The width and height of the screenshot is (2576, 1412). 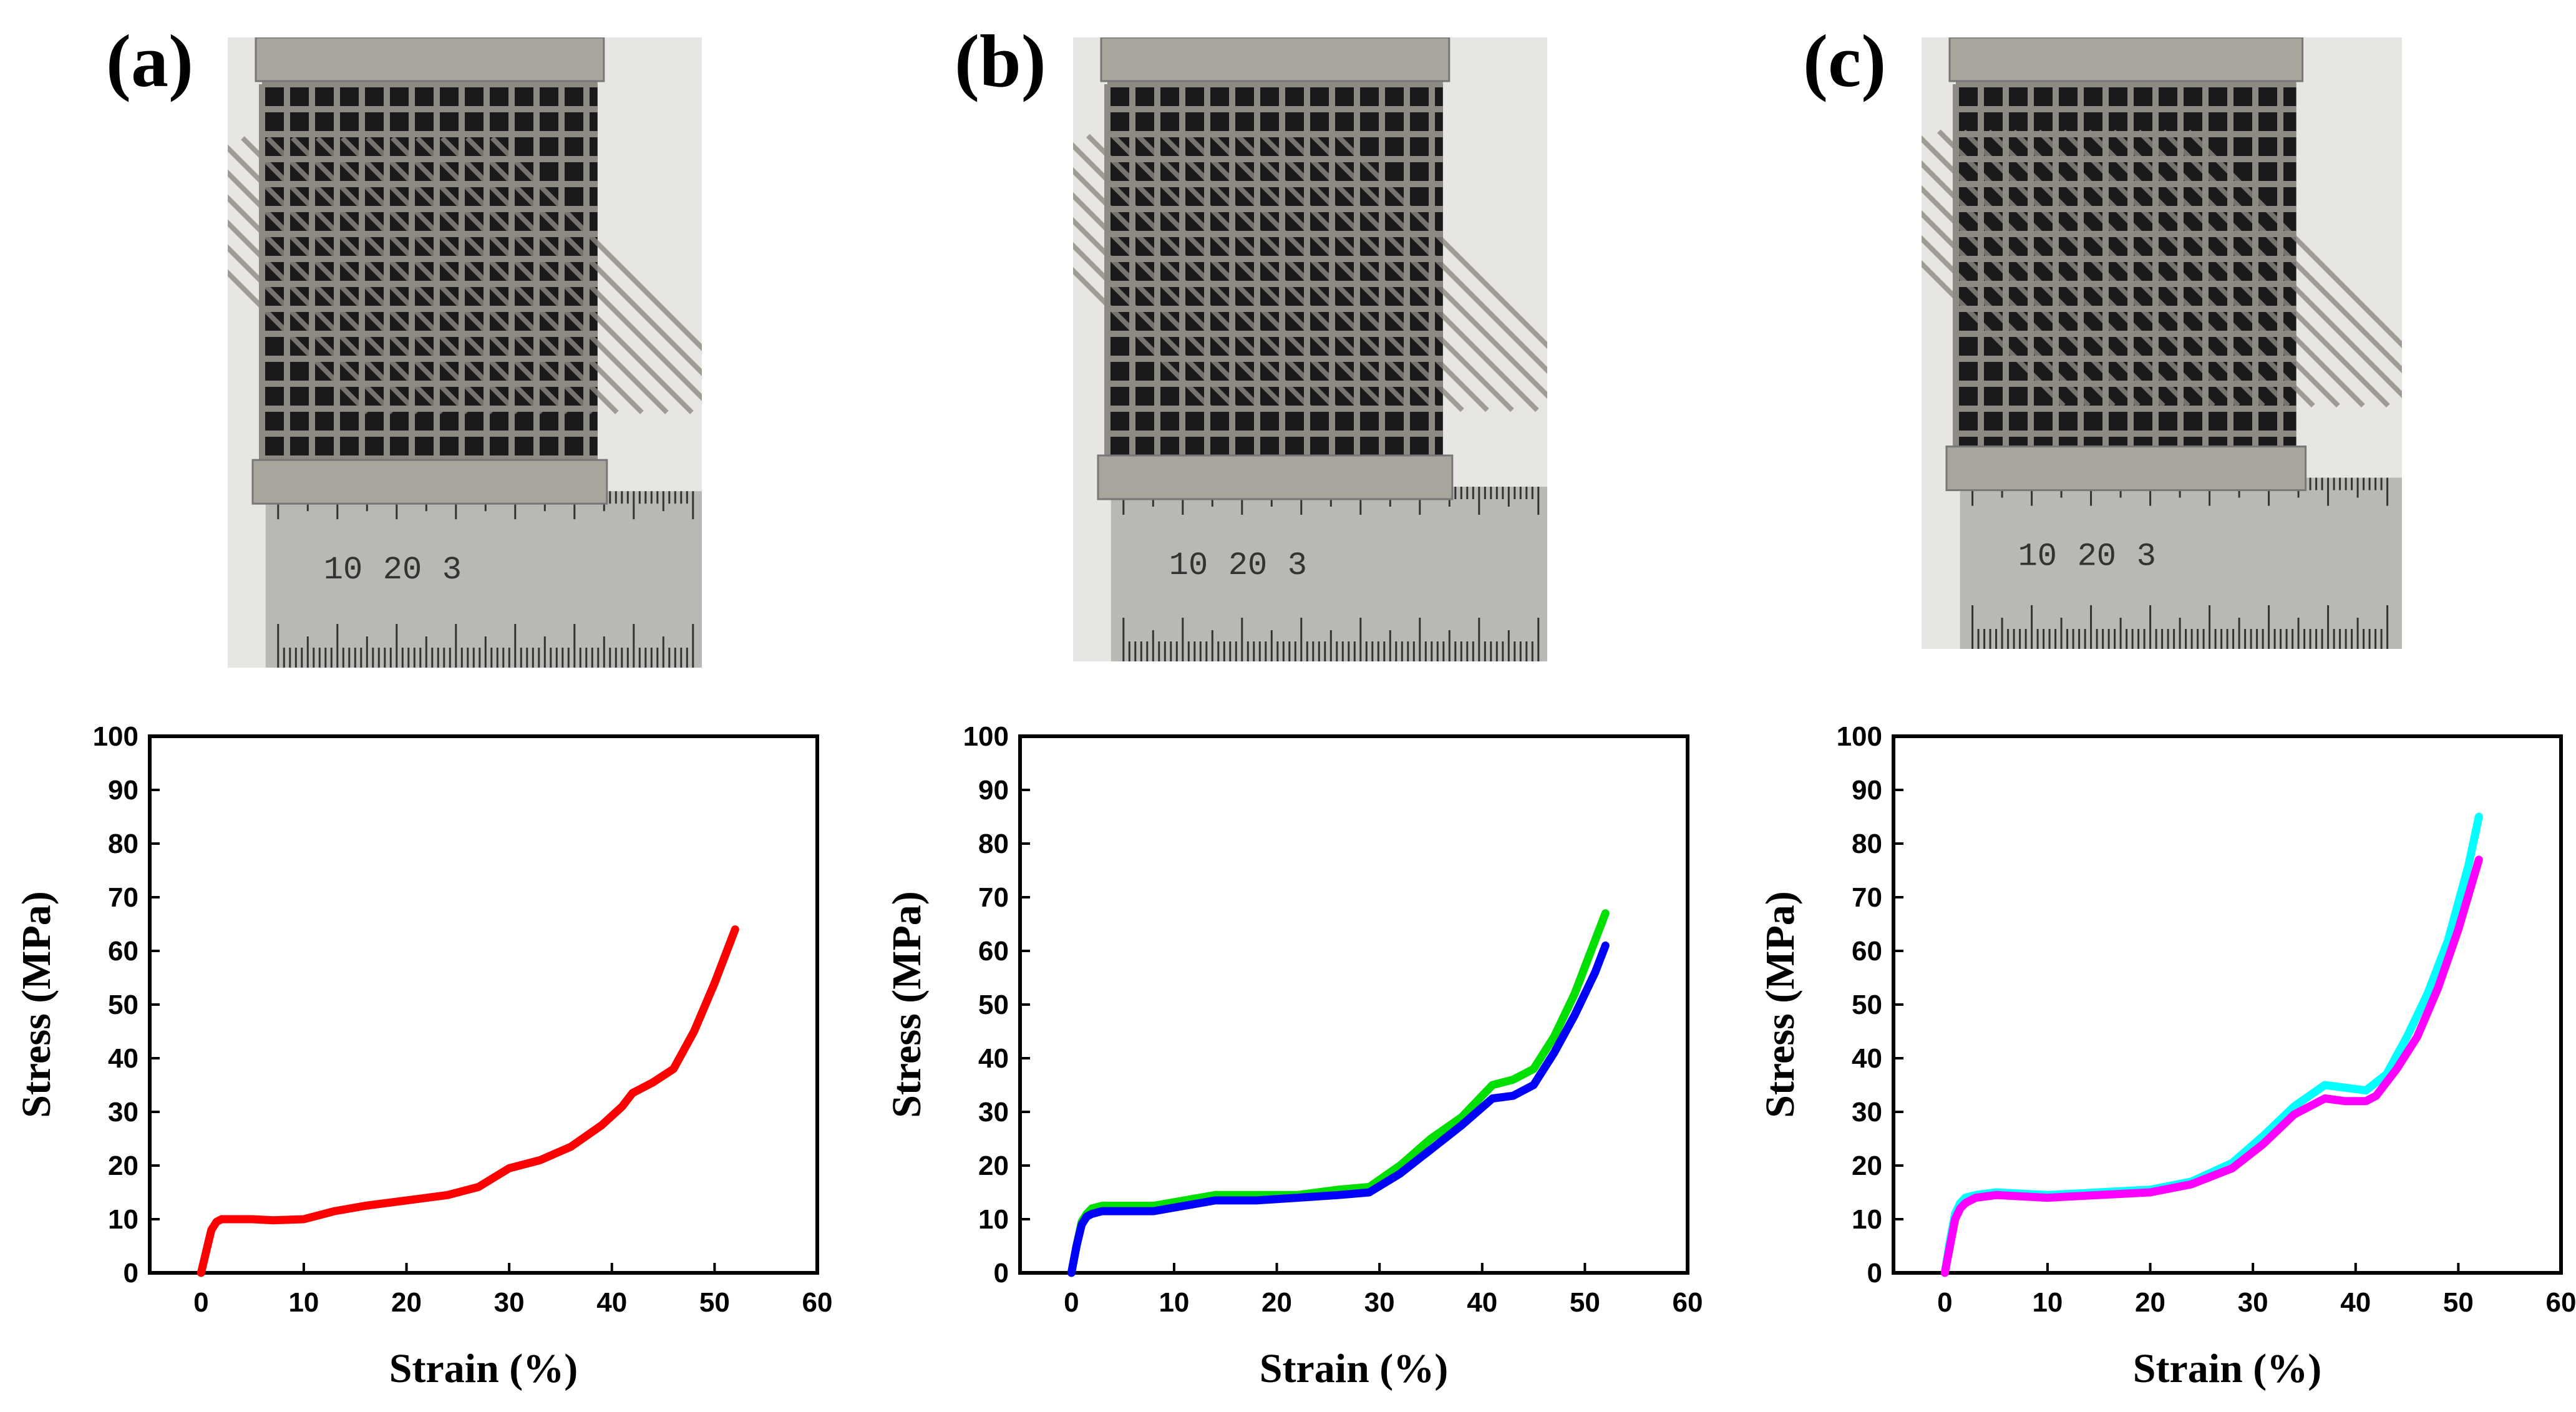 What do you see at coordinates (2355, 1303) in the screenshot?
I see `x-tick-label: 40` at bounding box center [2355, 1303].